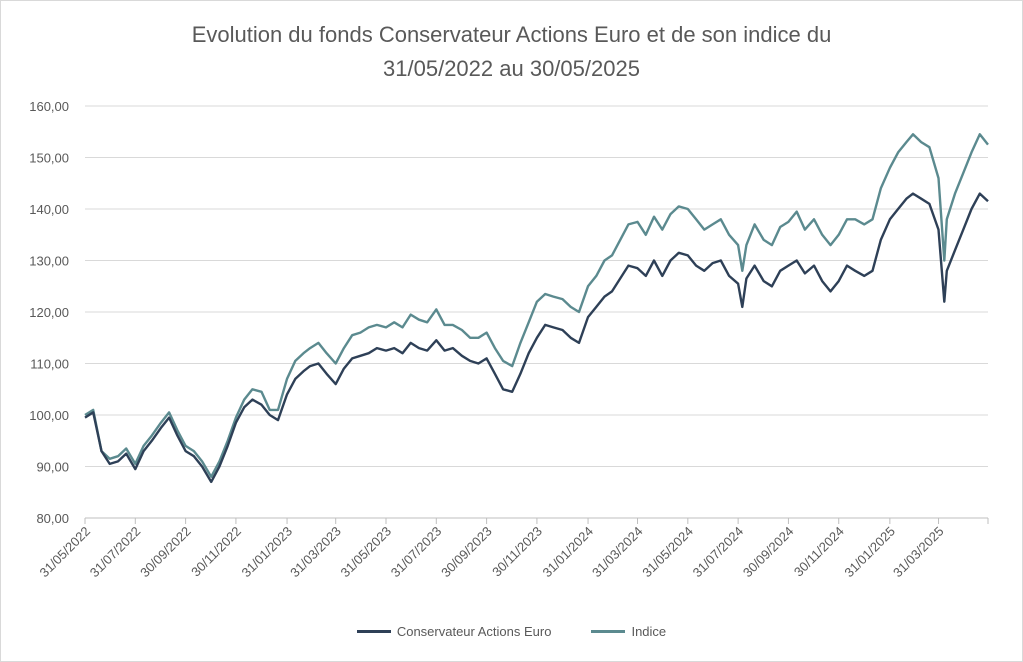  Describe the element at coordinates (718, 552) in the screenshot. I see `x-tick-label: 31/07/2024` at that location.